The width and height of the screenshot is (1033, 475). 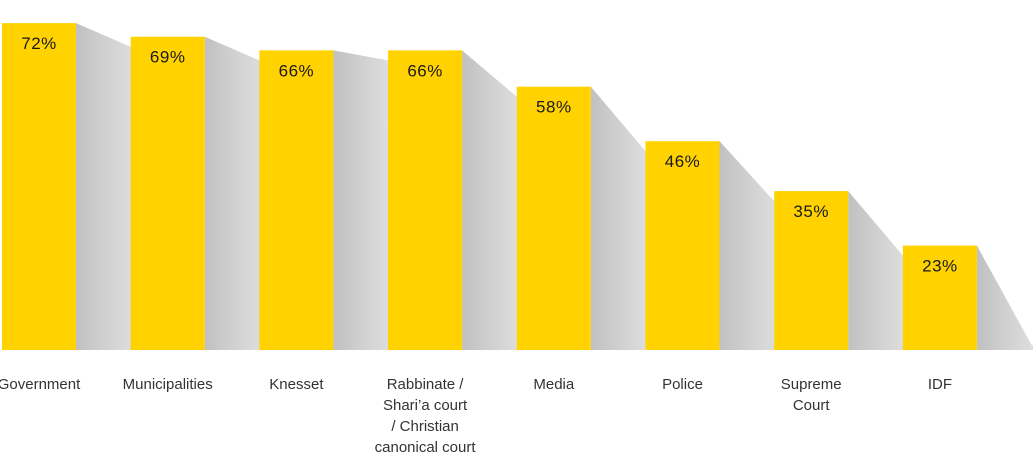 What do you see at coordinates (811, 211) in the screenshot?
I see `value-label: 35%` at bounding box center [811, 211].